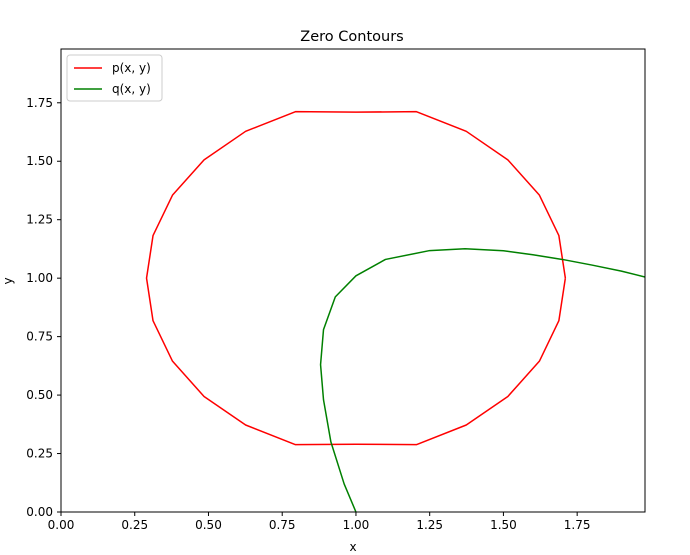 This screenshot has height=555, width=690. What do you see at coordinates (8, 280) in the screenshot?
I see `y-axis-label: y` at bounding box center [8, 280].